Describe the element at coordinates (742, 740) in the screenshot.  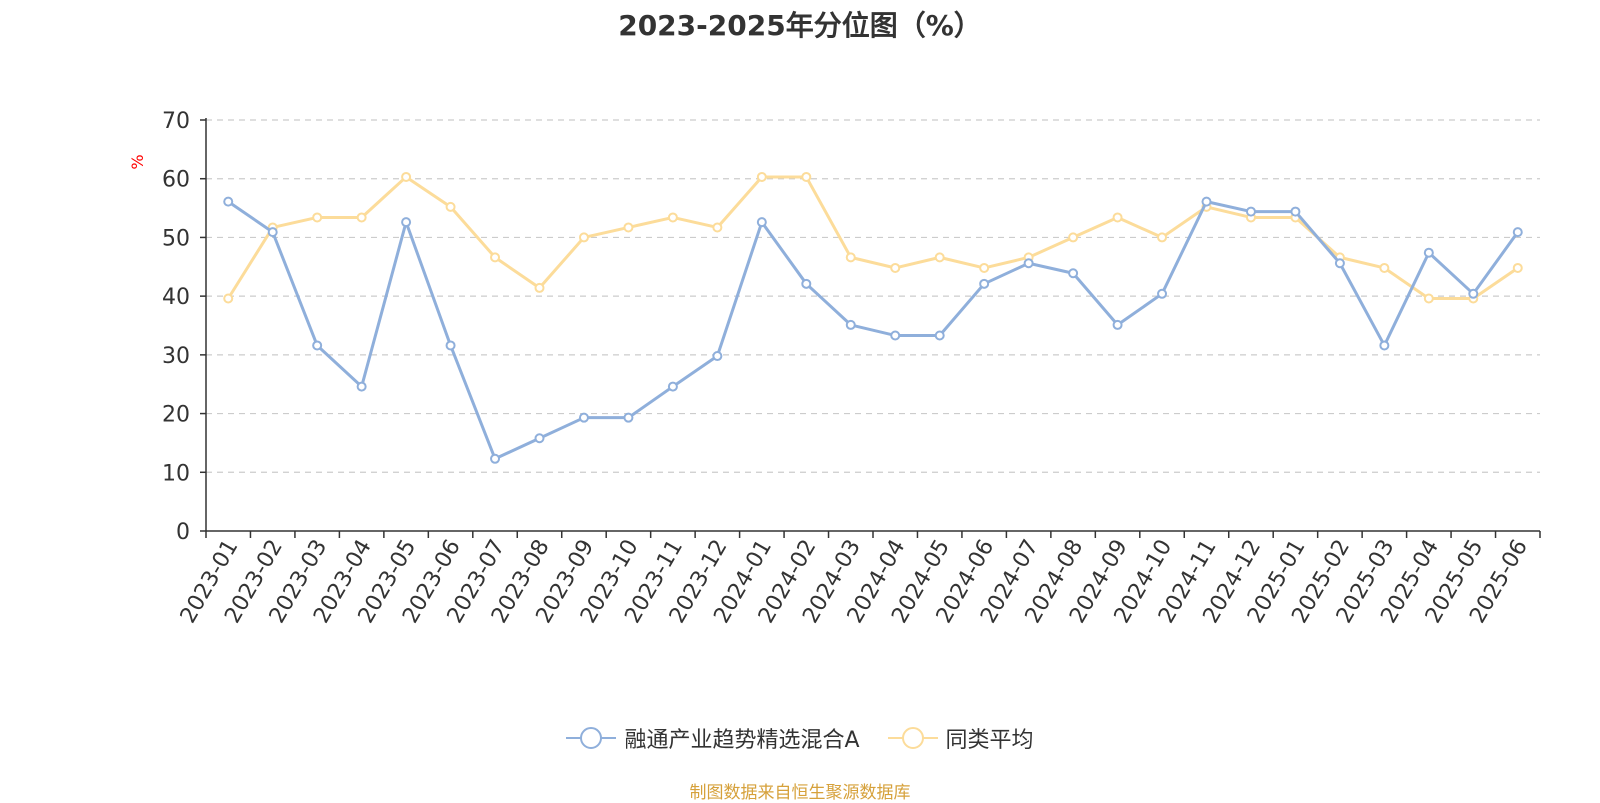
I see `legend-label-series1: 融通产业趋势精选混合A` at that location.